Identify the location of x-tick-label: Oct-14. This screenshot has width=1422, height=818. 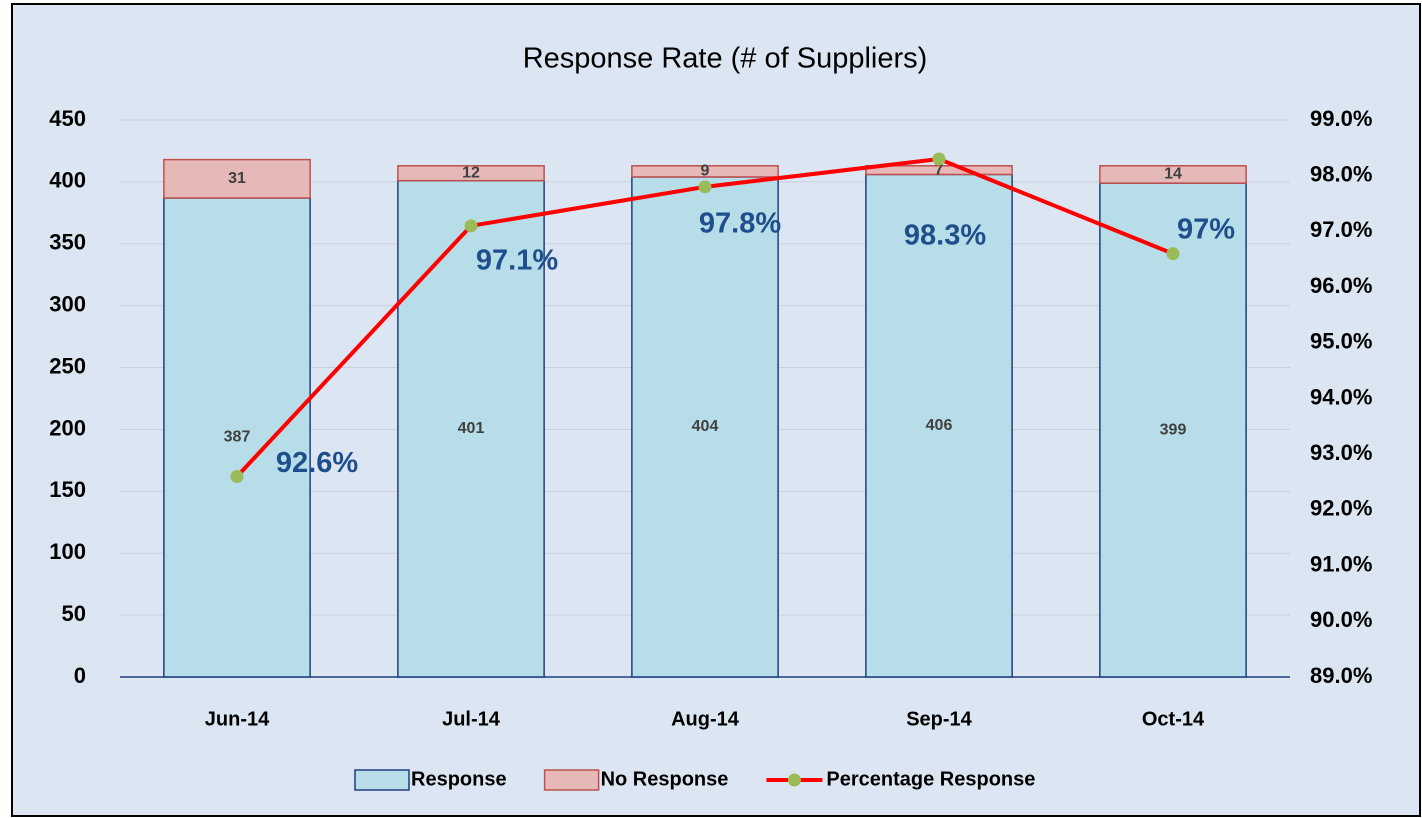
(1173, 719).